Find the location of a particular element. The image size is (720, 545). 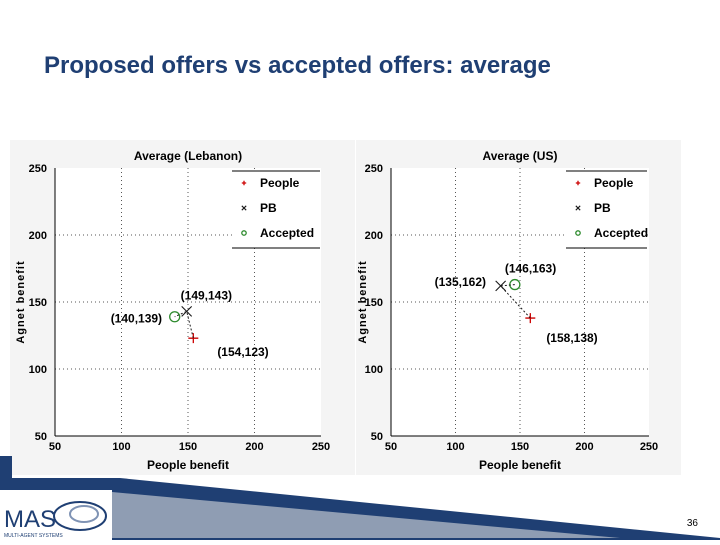

mas-logo: MAS MULTI-AGENT SYSTEMS is located at coordinates (56, 515).